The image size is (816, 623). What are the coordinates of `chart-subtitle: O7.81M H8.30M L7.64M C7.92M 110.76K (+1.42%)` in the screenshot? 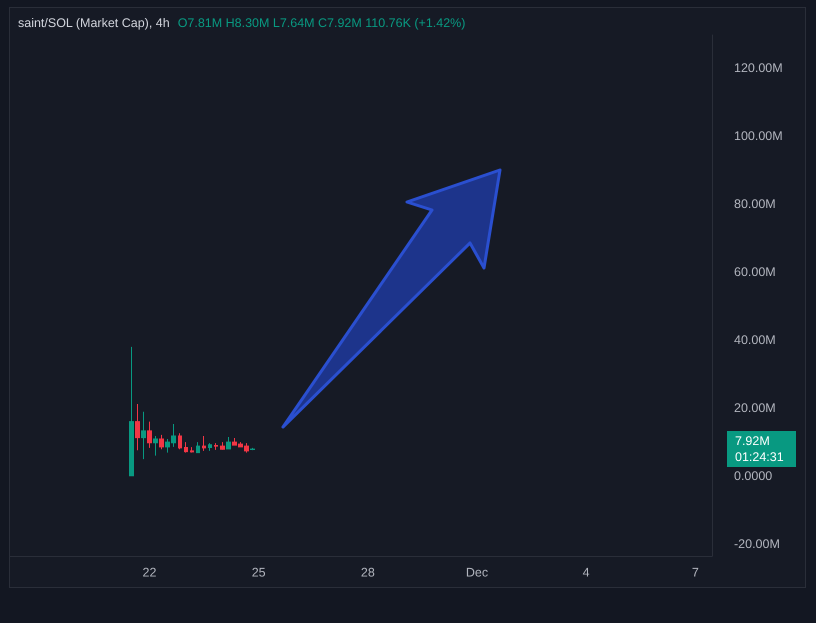 It's located at (322, 23).